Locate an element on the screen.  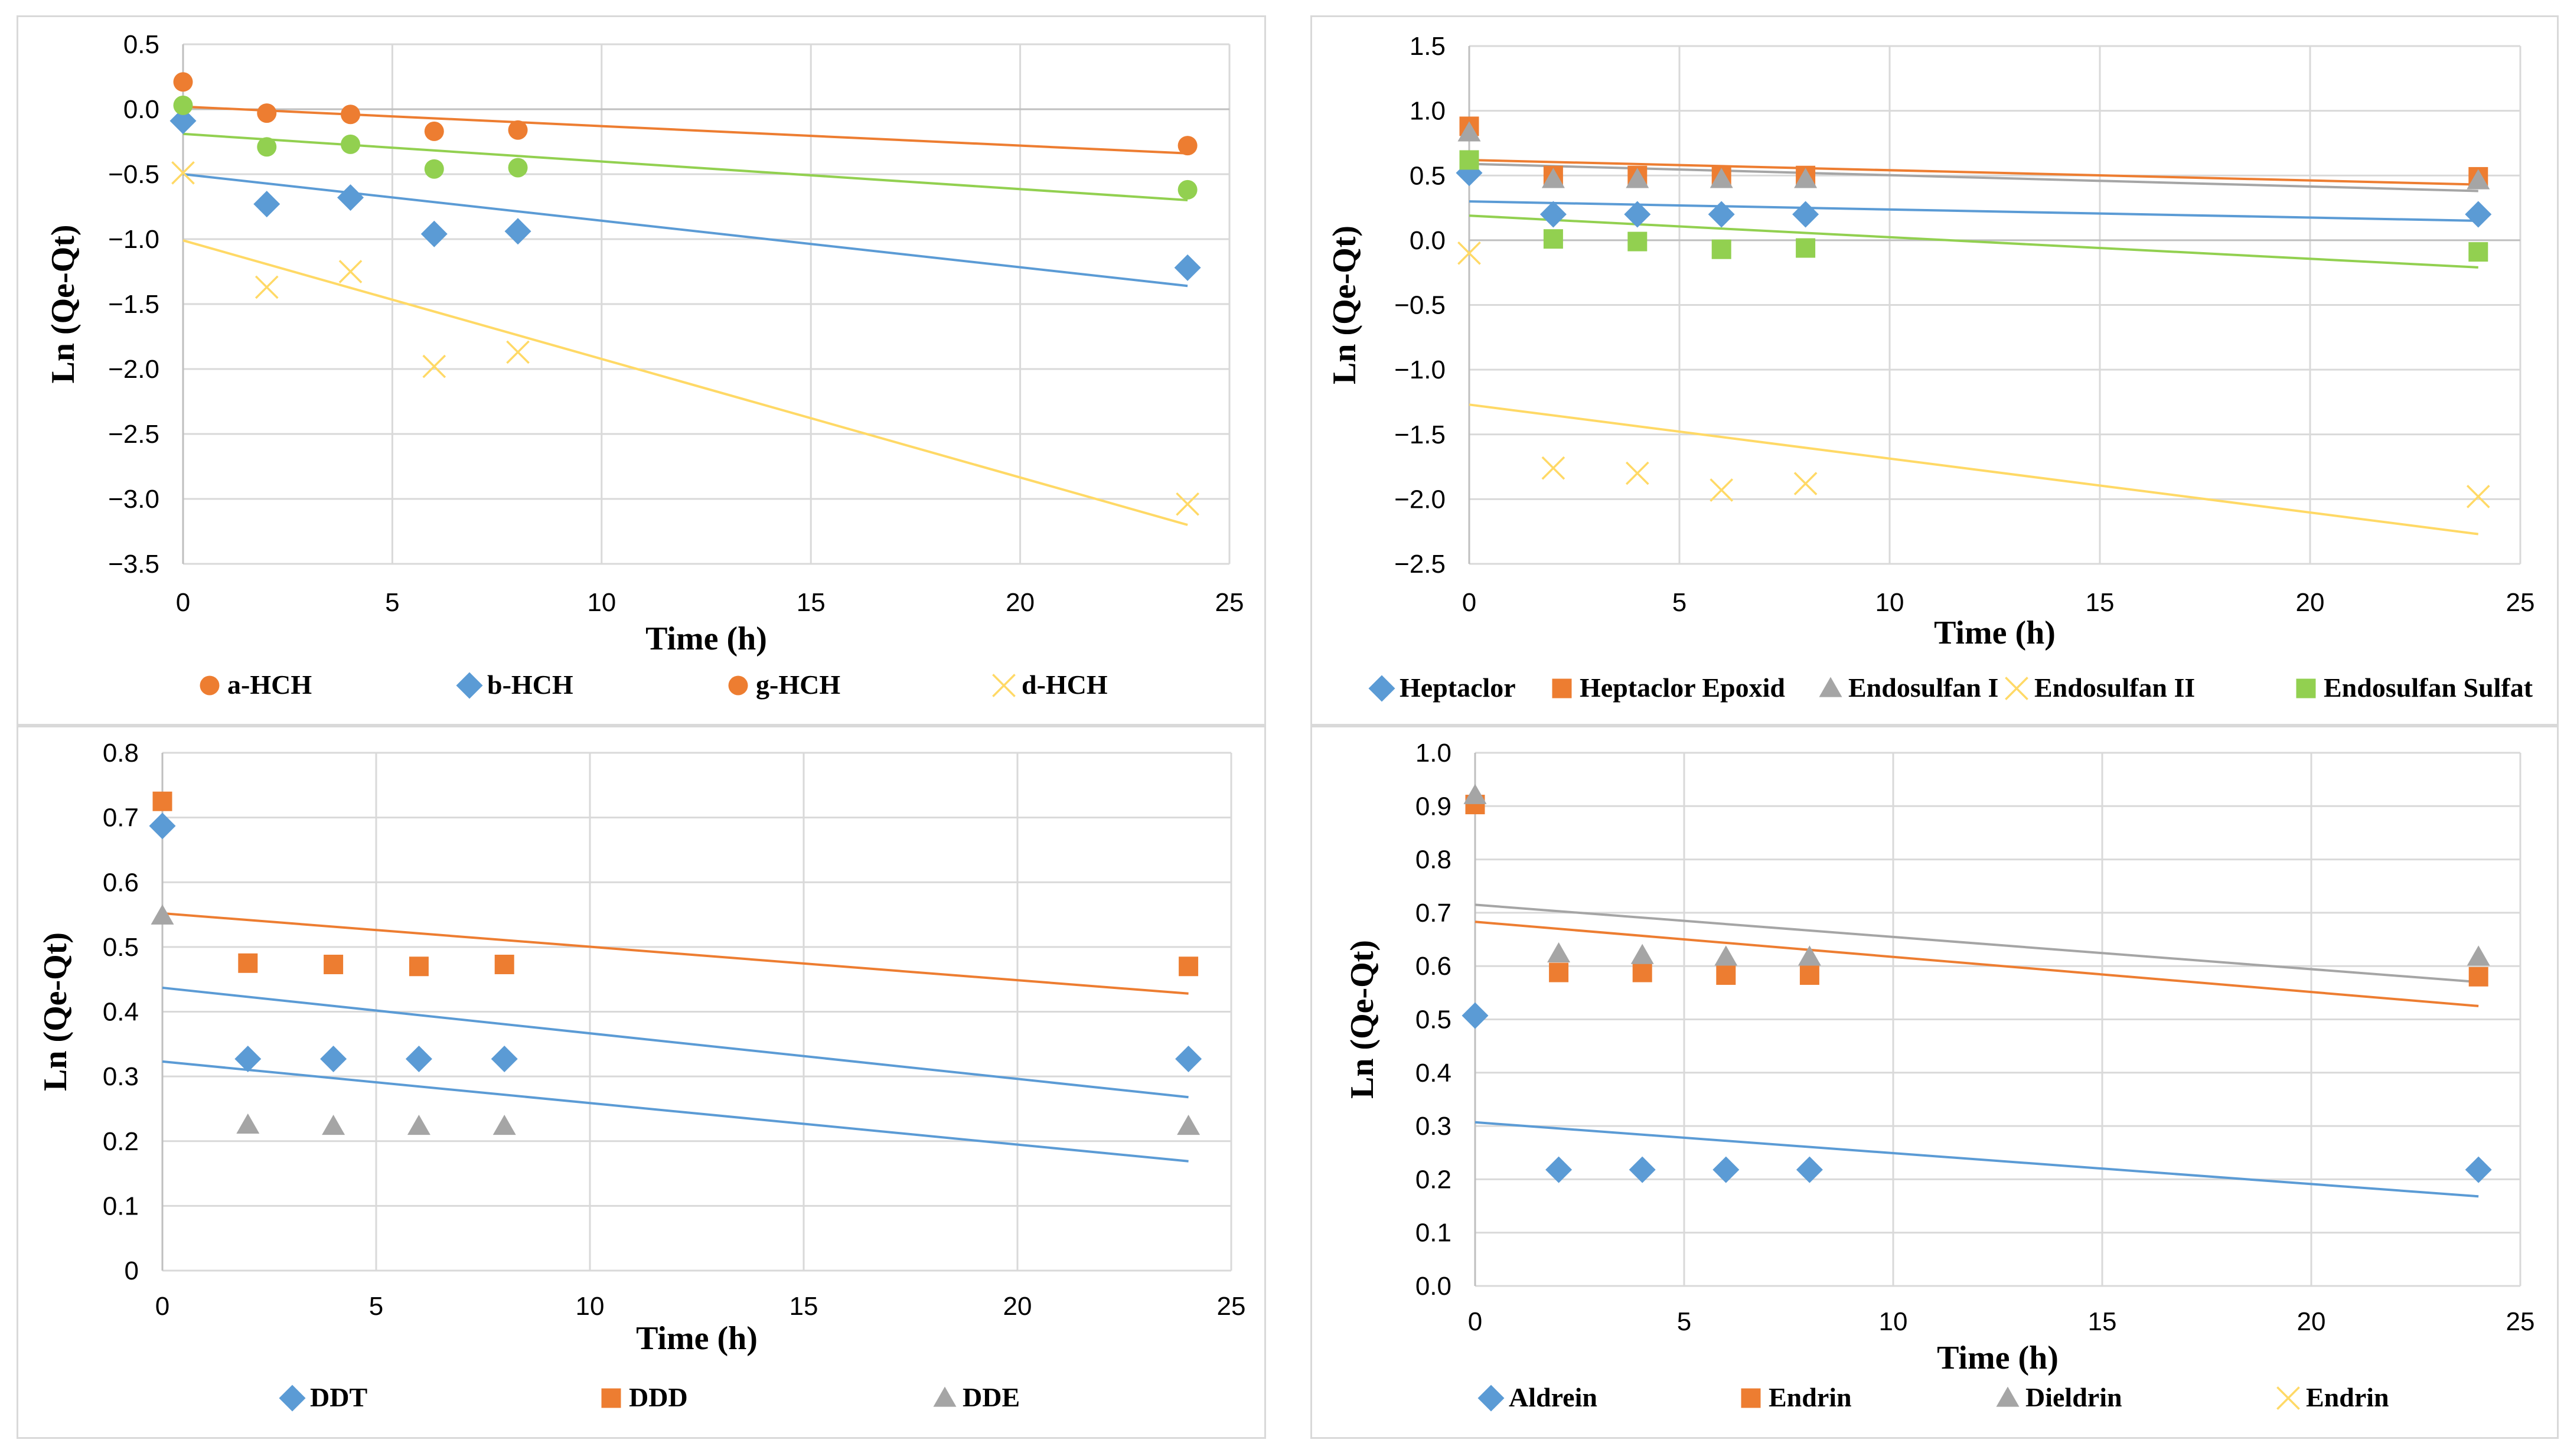
legend-marker-d-hch is located at coordinates (1004, 685).